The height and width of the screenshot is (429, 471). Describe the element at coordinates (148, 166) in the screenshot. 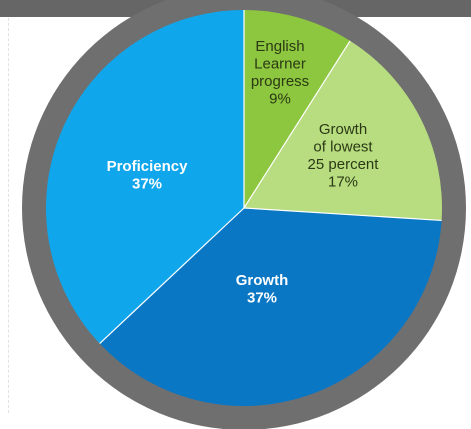

I see `pie-slice-label-line: Proficiency` at that location.